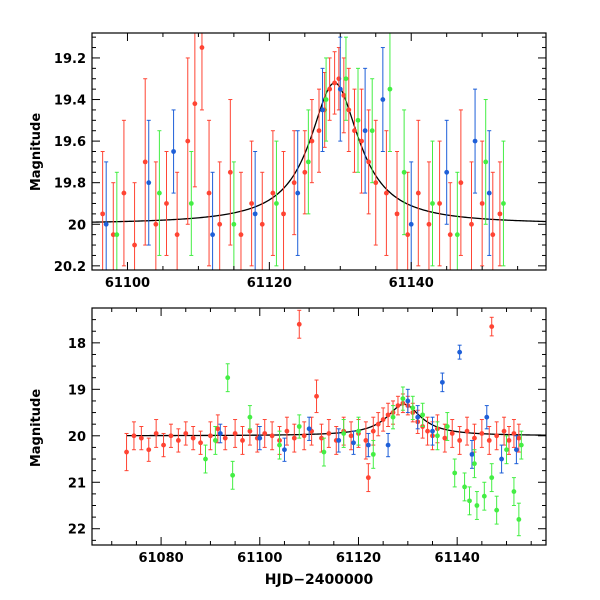 Image resolution: width=600 pixels, height=600 pixels. What do you see at coordinates (358, 558) in the screenshot?
I see `bottom-x-tick-label: 61120` at bounding box center [358, 558].